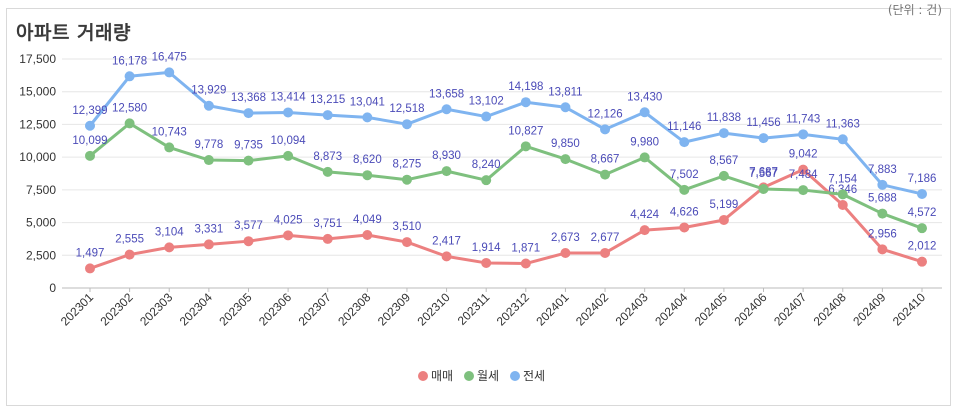 Image resolution: width=959 pixels, height=412 pixels. I want to click on data-label: 10,827, so click(525, 131).